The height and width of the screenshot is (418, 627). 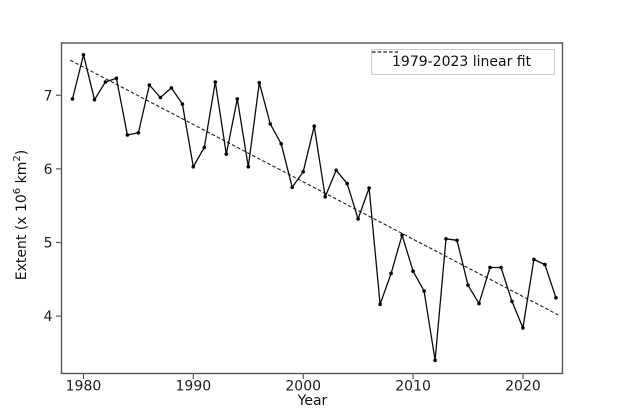 What do you see at coordinates (48, 317) in the screenshot?
I see `y-tick-label: 4` at bounding box center [48, 317].